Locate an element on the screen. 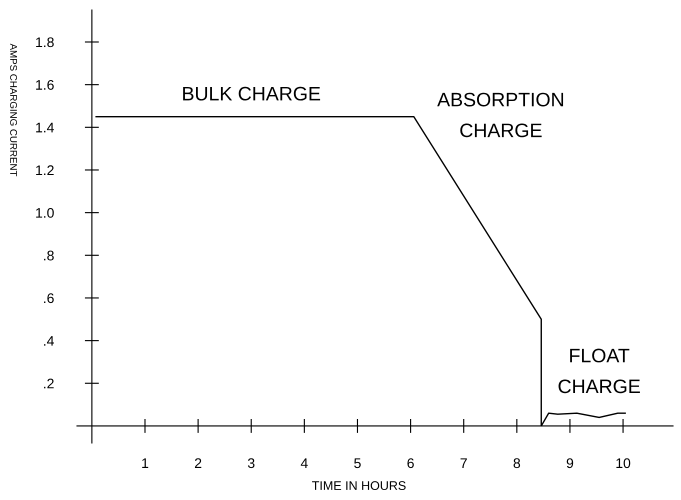  y-tick-label: .2 is located at coordinates (49, 383).